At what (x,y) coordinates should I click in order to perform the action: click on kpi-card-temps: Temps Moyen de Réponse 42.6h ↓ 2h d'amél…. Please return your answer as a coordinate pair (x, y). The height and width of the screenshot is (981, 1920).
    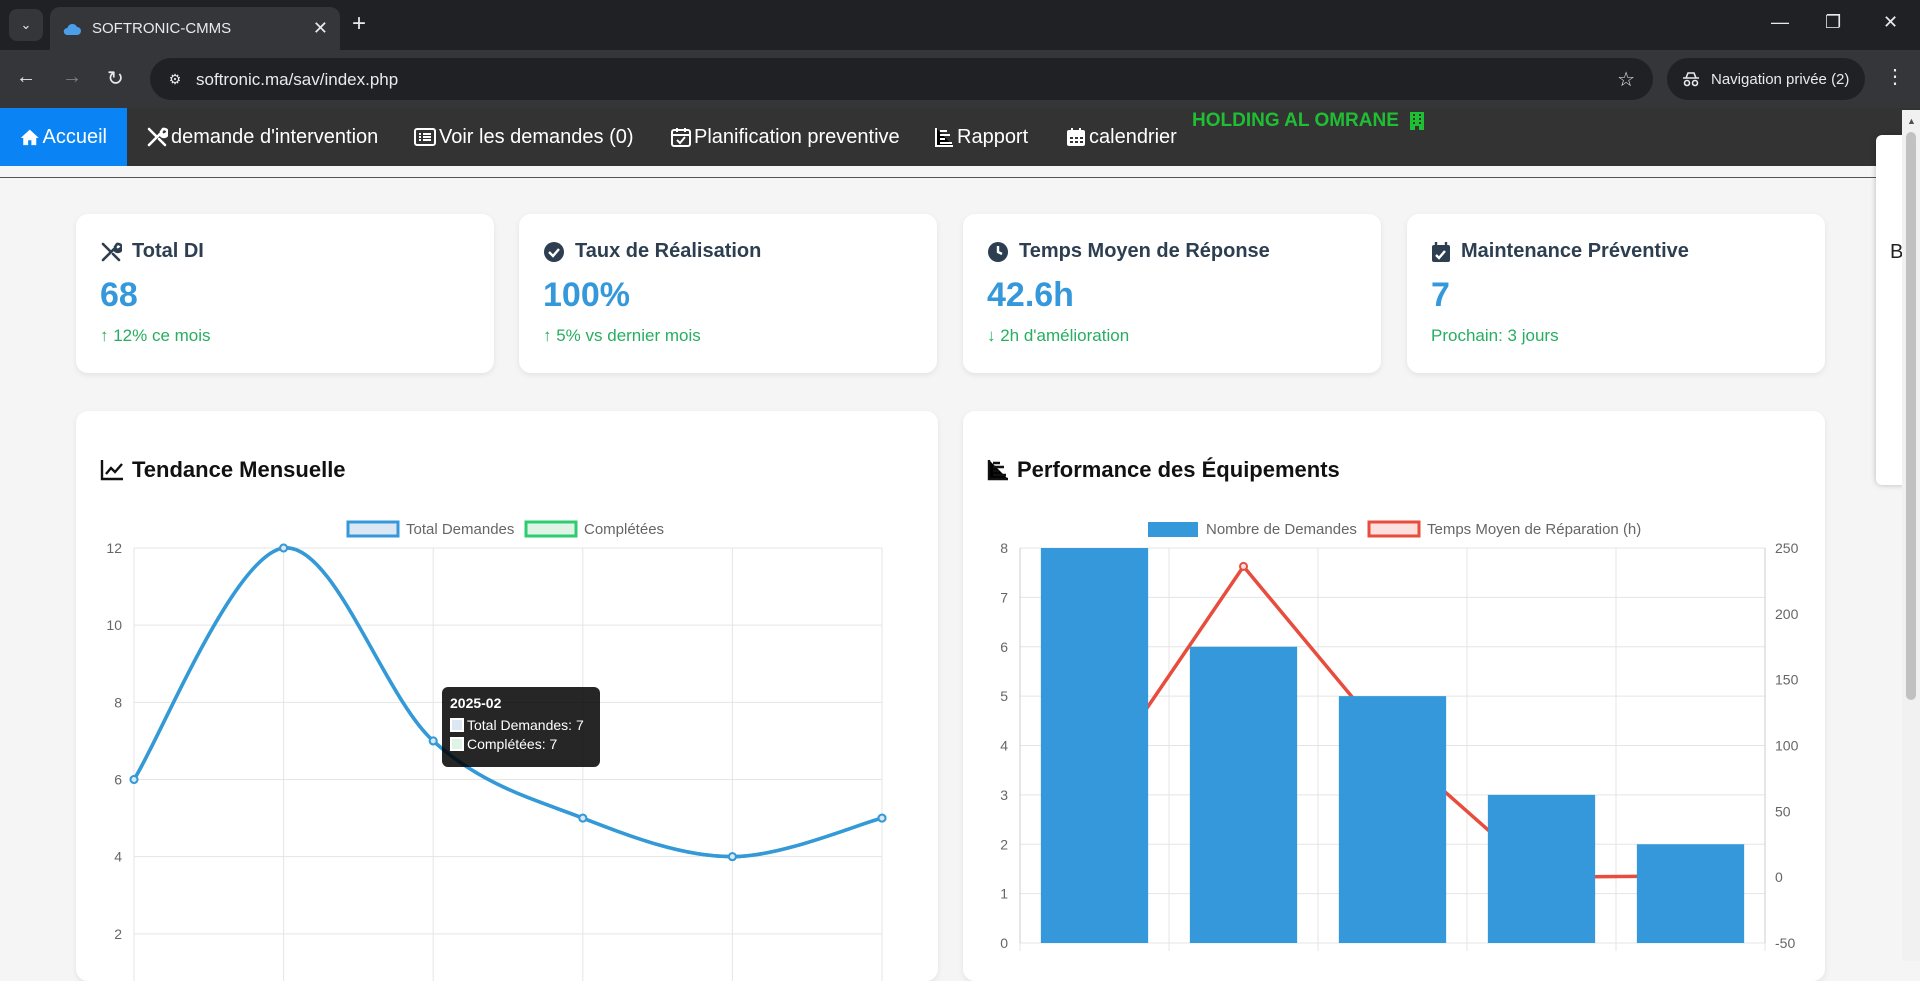
    Looking at the image, I should click on (1172, 293).